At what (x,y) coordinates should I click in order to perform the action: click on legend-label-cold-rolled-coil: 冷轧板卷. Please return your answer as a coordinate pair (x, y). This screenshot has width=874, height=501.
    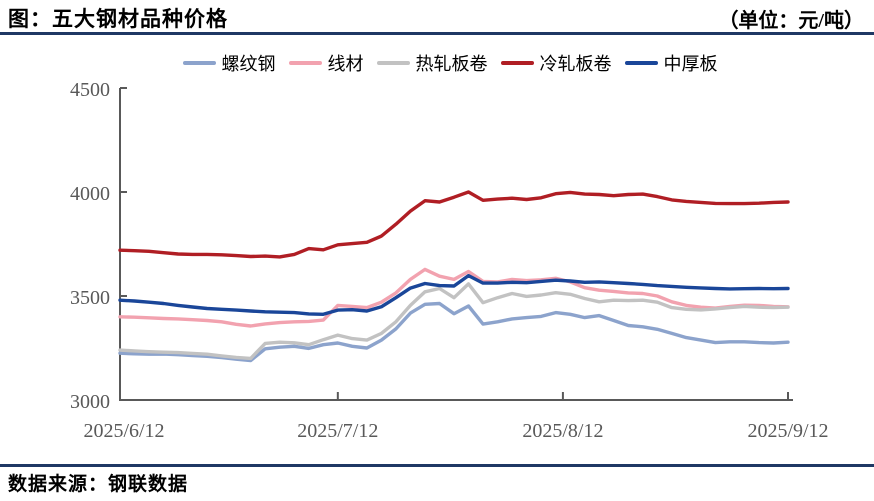
    Looking at the image, I should click on (575, 64).